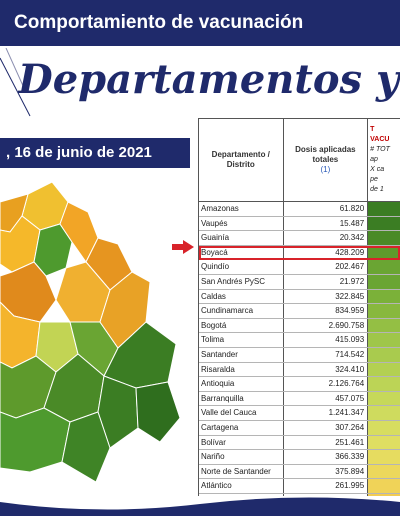 The width and height of the screenshot is (400, 516). Describe the element at coordinates (326, 471) in the screenshot. I see `doses-value: 375.894` at that location.